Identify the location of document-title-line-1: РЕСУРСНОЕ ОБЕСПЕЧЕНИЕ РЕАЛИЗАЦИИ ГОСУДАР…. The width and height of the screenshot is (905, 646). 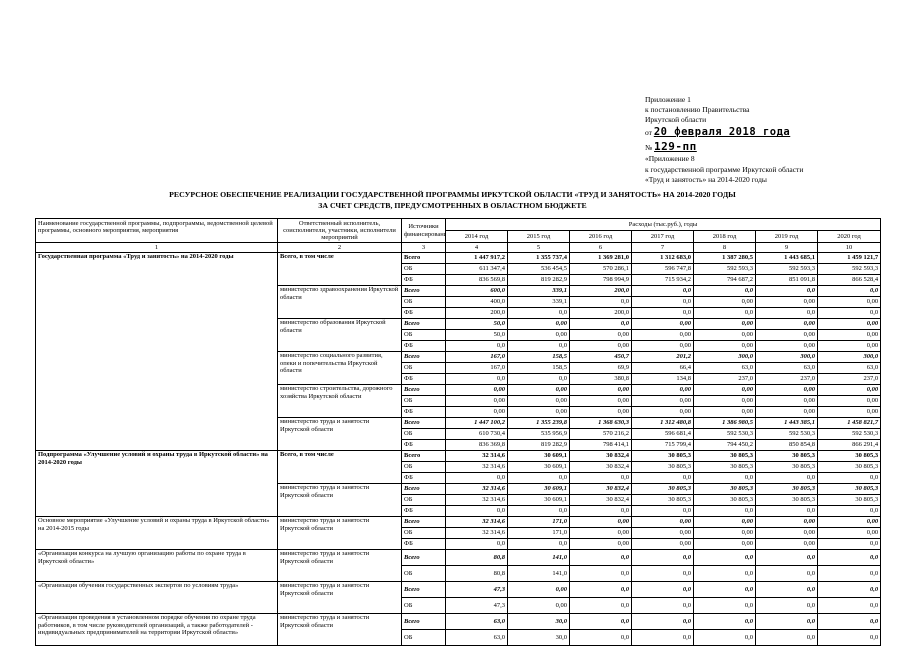
(452, 194).